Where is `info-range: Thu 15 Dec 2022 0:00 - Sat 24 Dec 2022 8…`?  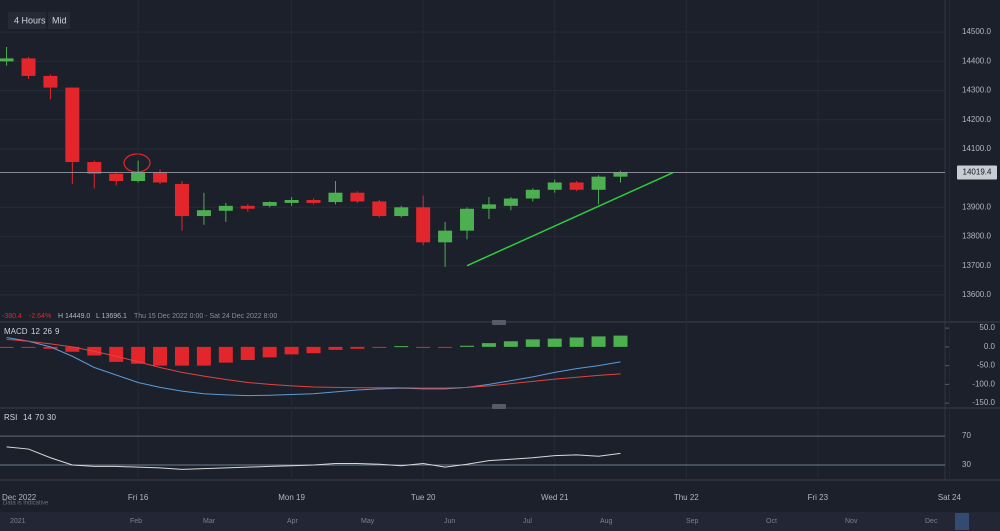 info-range: Thu 15 Dec 2022 0:00 - Sat 24 Dec 2022 8… is located at coordinates (205, 316).